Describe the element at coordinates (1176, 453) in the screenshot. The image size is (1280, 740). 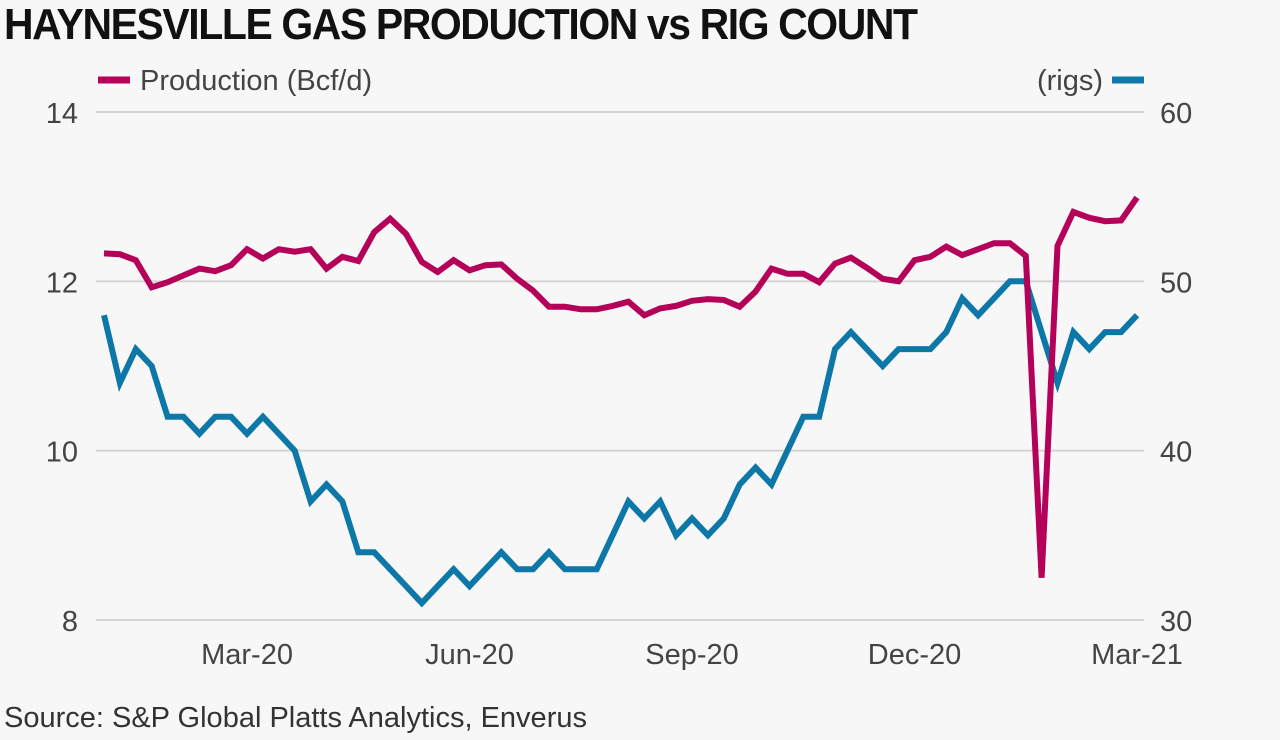
I see `right-tick-label: 40` at that location.